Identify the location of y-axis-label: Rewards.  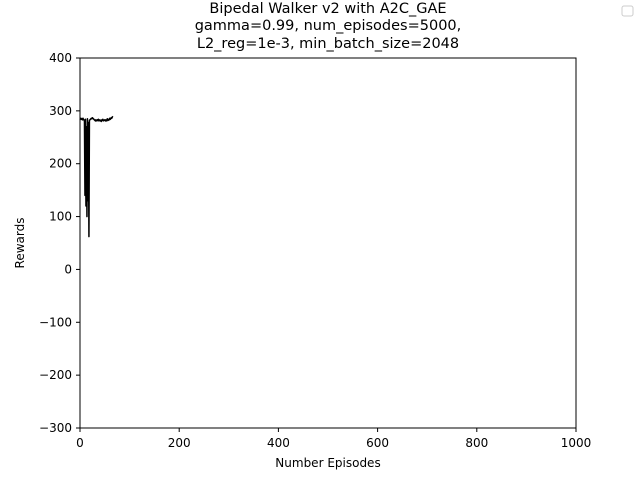
(20, 243).